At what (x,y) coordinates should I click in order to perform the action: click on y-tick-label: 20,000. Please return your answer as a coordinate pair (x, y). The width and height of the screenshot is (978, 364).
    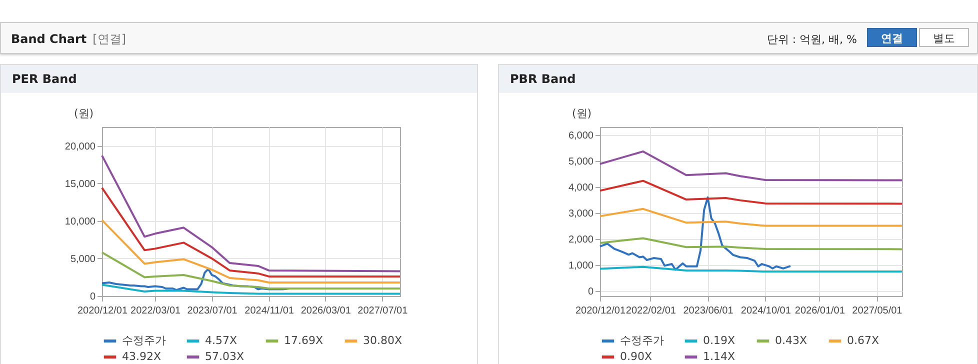
    Looking at the image, I should click on (80, 146).